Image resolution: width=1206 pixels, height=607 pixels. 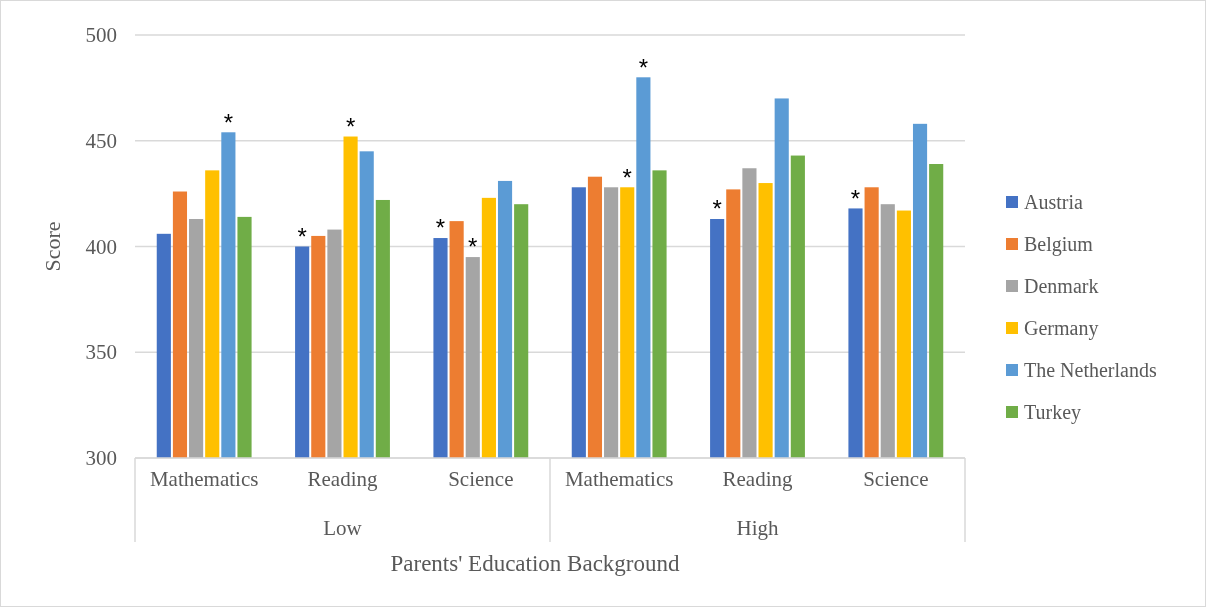 What do you see at coordinates (1061, 328) in the screenshot?
I see `legend-label: Germany` at bounding box center [1061, 328].